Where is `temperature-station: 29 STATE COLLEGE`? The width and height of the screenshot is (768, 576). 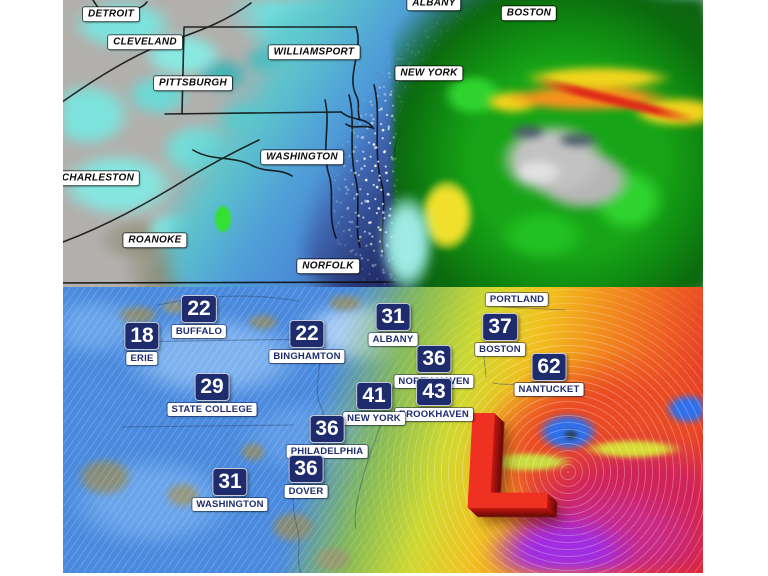 temperature-station: 29 STATE COLLEGE is located at coordinates (212, 395).